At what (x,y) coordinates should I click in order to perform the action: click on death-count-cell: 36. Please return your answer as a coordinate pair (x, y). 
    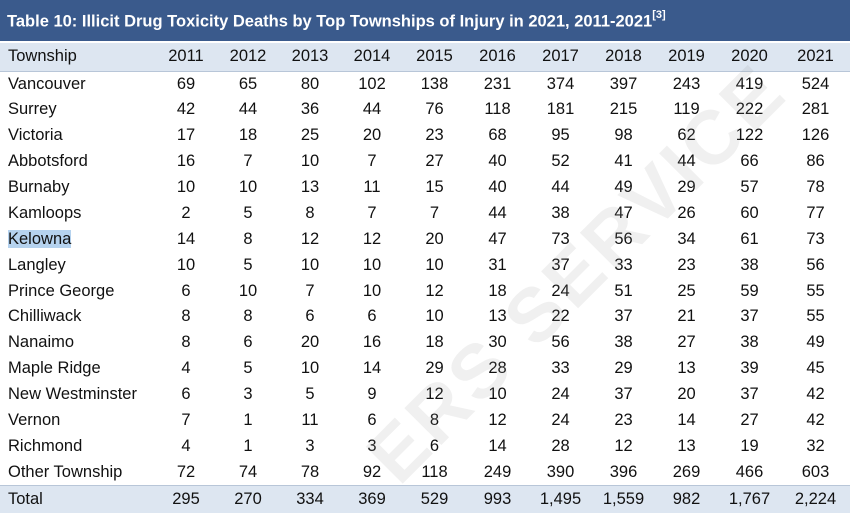
    Looking at the image, I should click on (310, 109).